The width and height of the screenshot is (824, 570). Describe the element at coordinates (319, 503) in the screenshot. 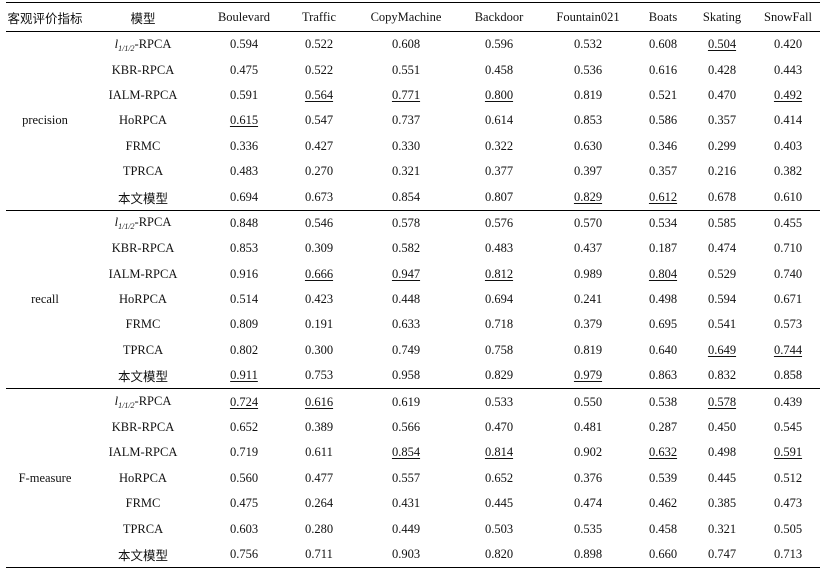

I see `value-cell: 0.264` at that location.